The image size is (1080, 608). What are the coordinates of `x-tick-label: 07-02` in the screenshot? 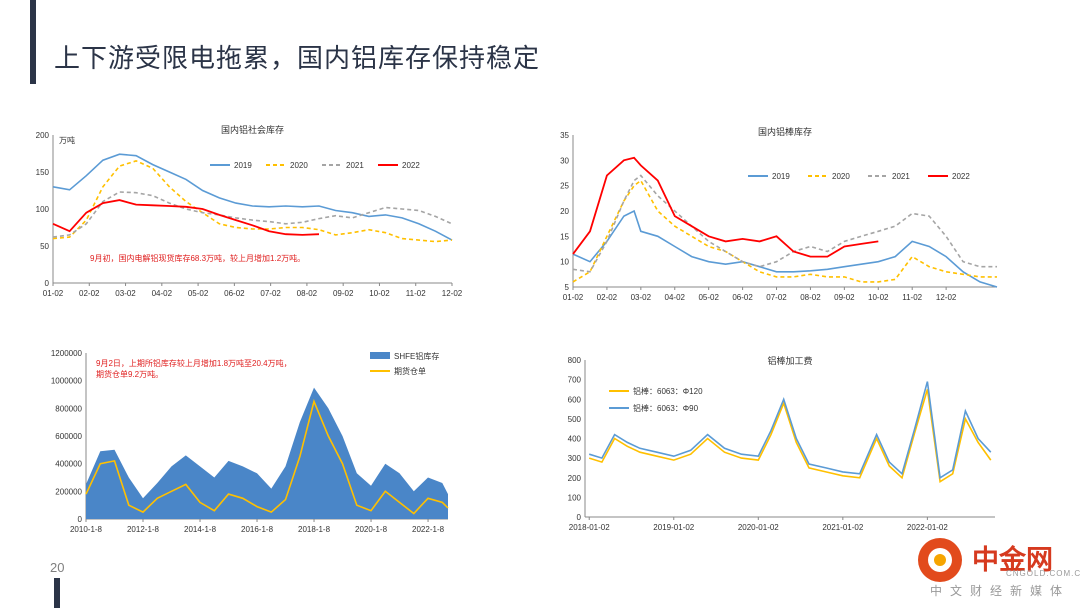 It's located at (270, 293).